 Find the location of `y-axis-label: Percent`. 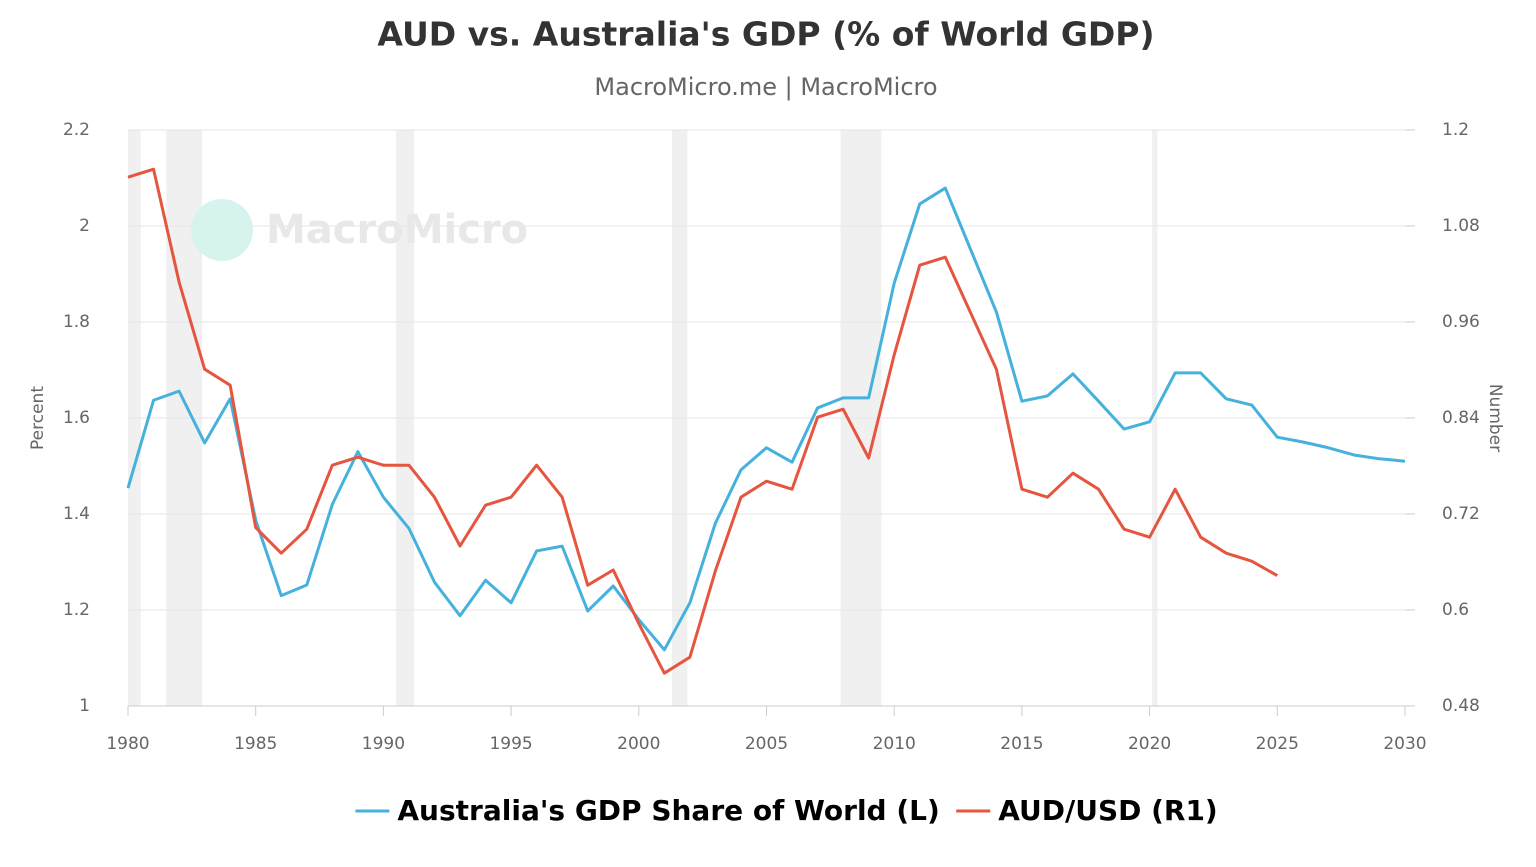

y-axis-label: Percent is located at coordinates (38, 418).